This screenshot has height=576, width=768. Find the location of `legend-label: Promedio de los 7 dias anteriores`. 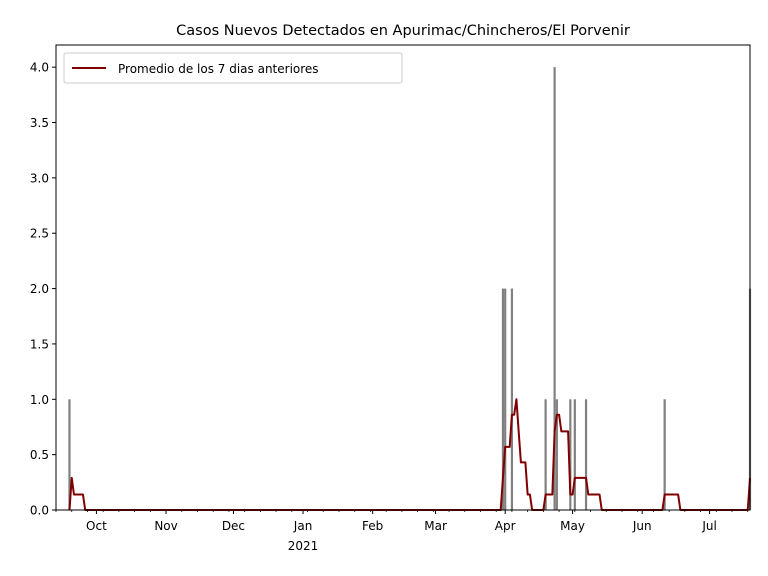

legend-label: Promedio de los 7 dias anteriores is located at coordinates (218, 69).